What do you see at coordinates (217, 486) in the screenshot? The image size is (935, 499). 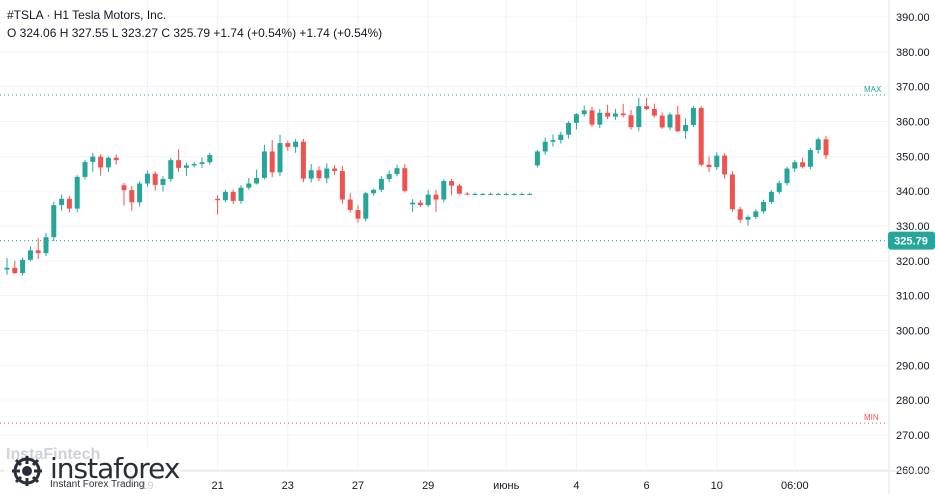 I see `x-tick-label: 21` at bounding box center [217, 486].